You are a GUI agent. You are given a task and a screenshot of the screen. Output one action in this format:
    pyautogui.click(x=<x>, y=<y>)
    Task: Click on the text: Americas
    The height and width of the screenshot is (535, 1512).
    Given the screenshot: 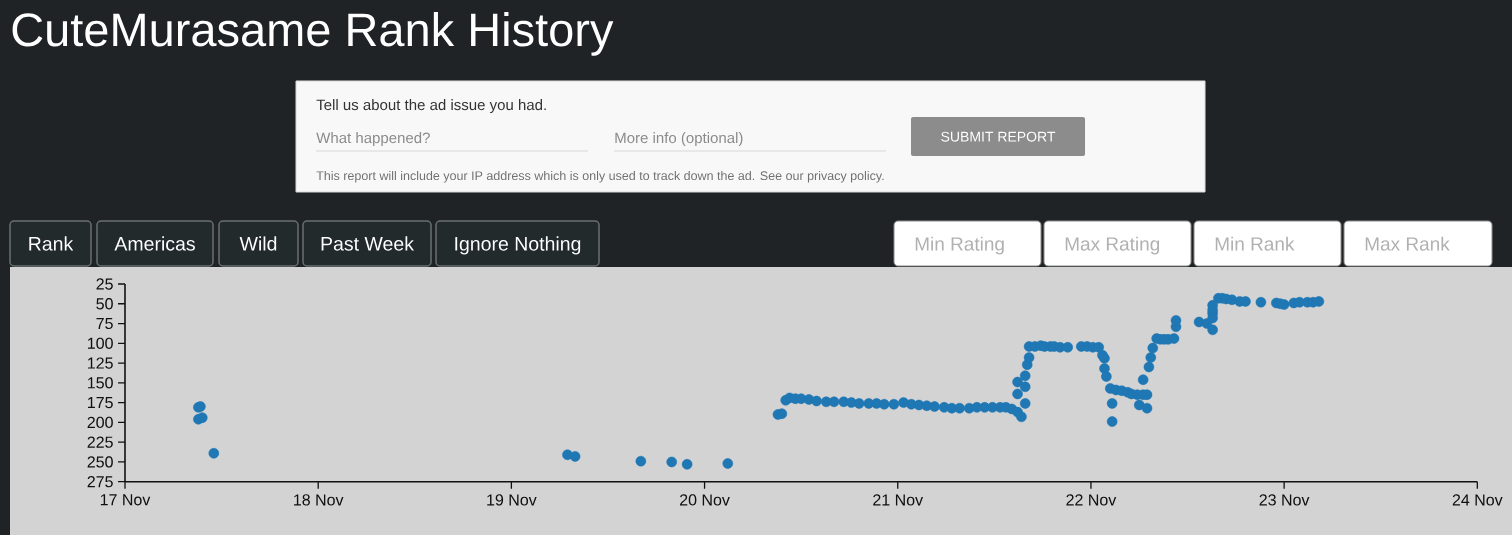 What is the action you would take?
    pyautogui.click(x=154, y=243)
    